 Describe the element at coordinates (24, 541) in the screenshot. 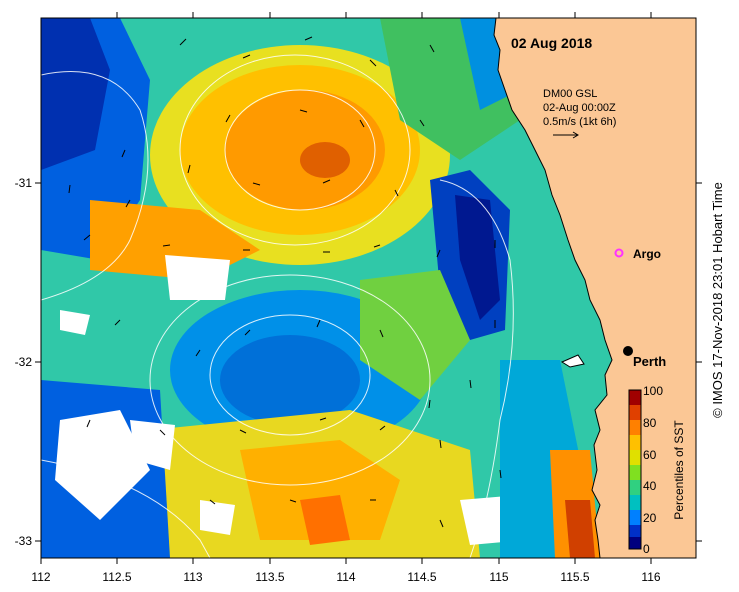

I see `y-tick-label: -33` at that location.